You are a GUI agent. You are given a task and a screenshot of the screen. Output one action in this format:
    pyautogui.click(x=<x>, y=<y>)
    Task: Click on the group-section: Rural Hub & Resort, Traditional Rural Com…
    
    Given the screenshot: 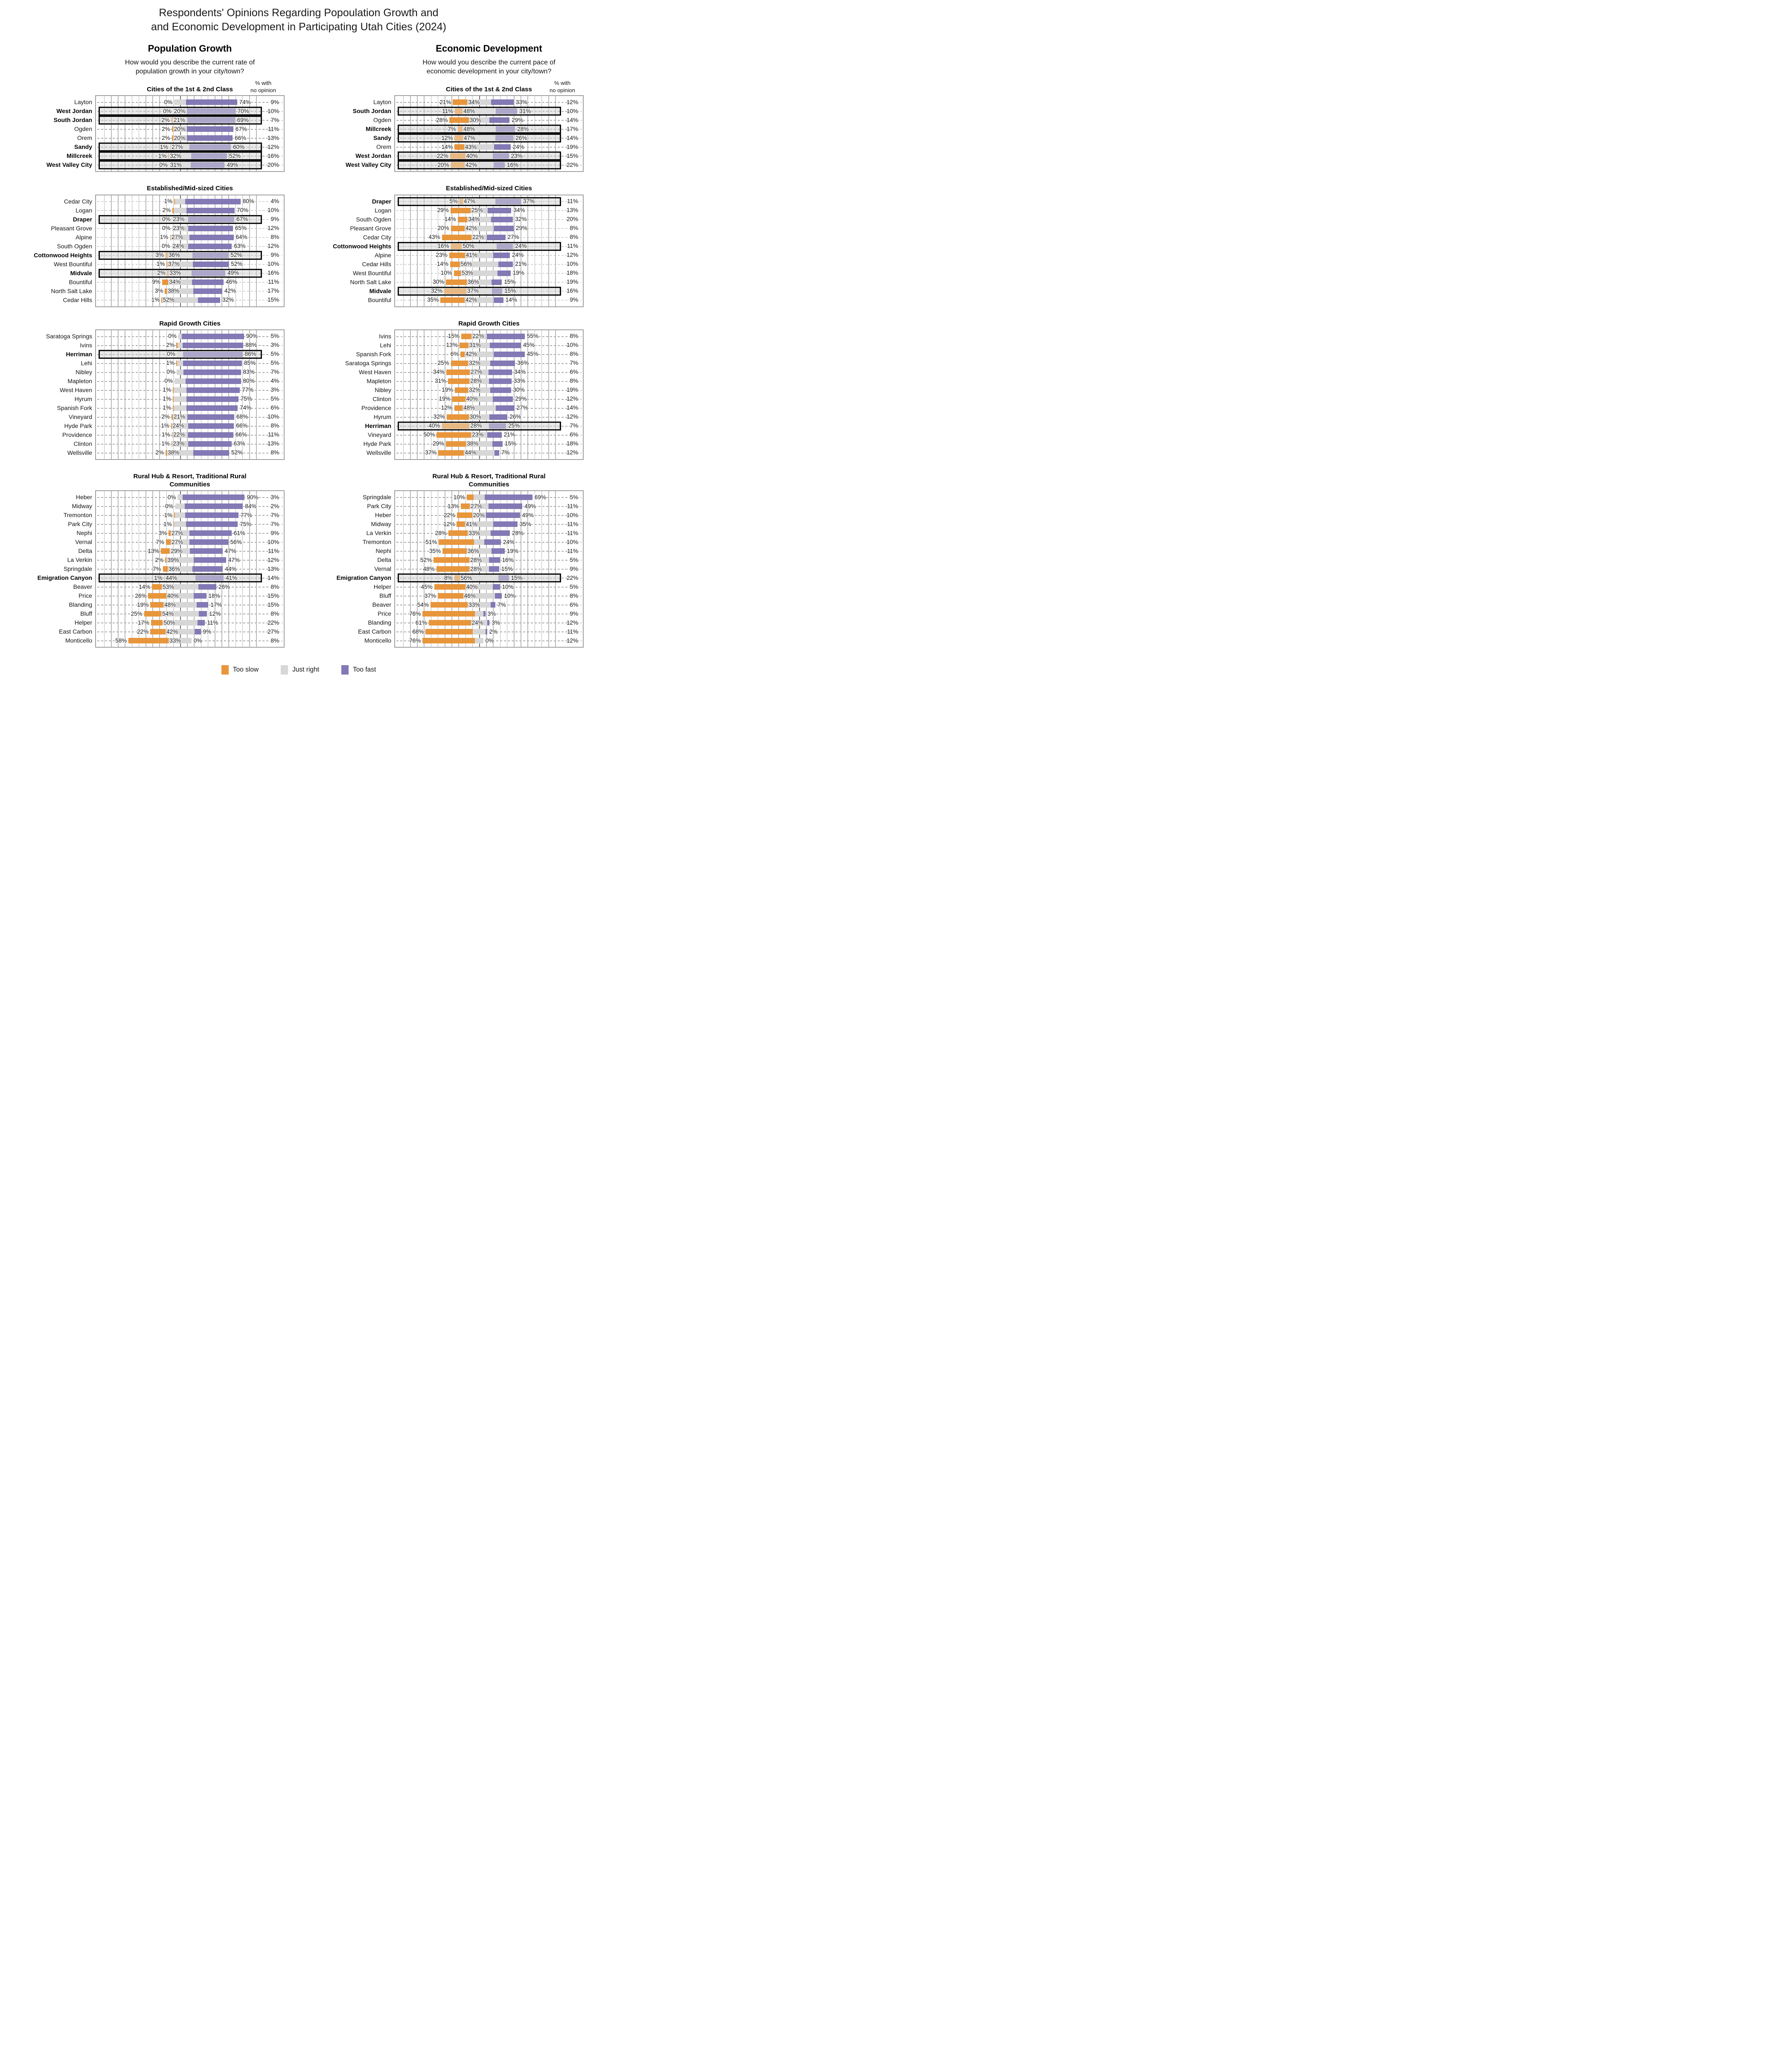 What is the action you would take?
    pyautogui.click(x=446, y=560)
    